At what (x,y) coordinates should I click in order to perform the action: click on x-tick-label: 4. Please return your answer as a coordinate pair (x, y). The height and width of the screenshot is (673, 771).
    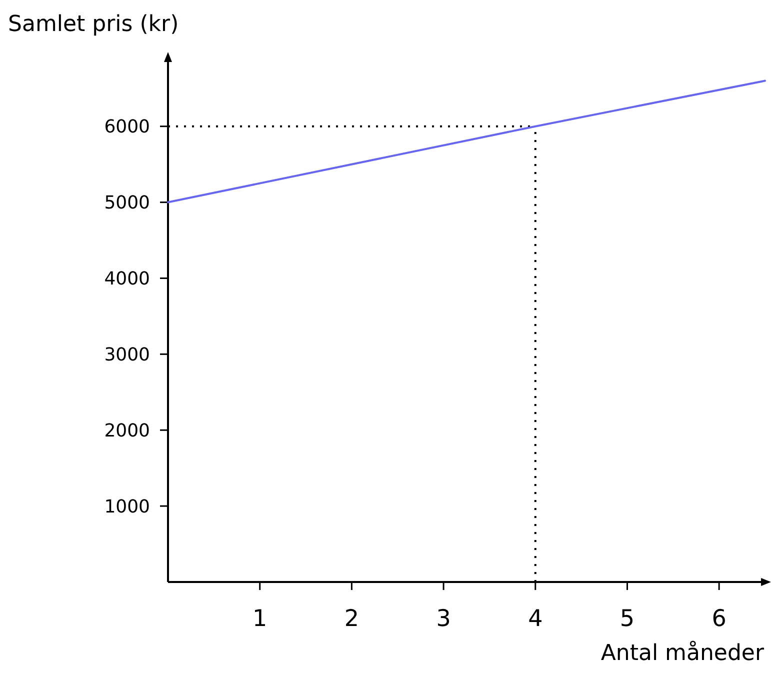
    Looking at the image, I should click on (535, 619).